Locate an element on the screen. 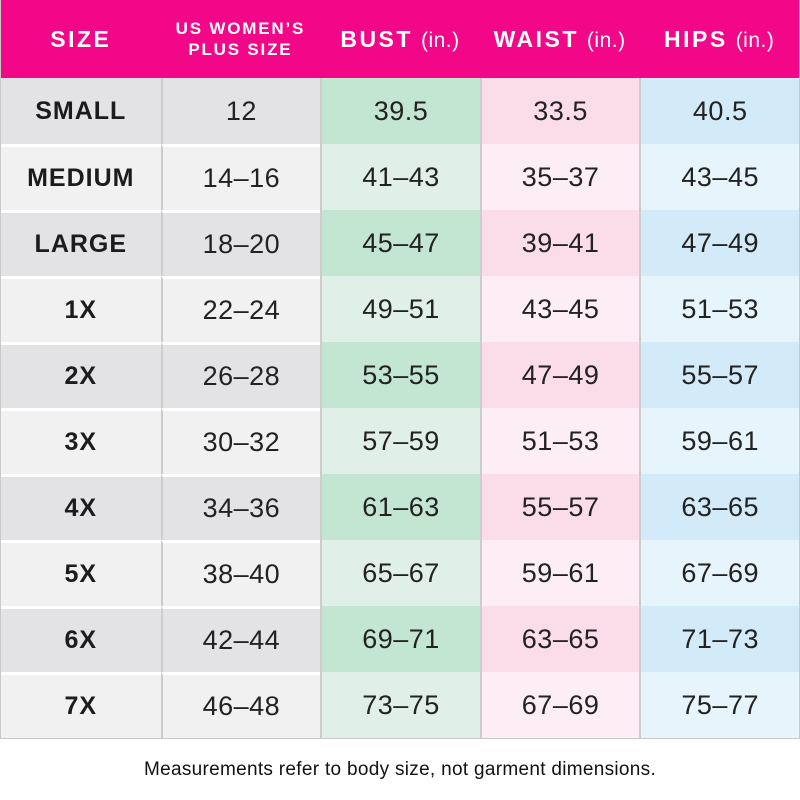  hips-cell: 47–49 is located at coordinates (719, 243).